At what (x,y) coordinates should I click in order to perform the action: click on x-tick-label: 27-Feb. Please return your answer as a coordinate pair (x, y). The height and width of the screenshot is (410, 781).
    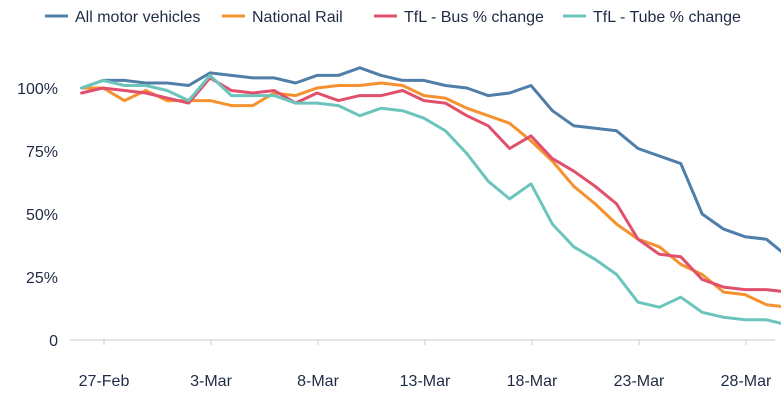
    Looking at the image, I should click on (104, 381).